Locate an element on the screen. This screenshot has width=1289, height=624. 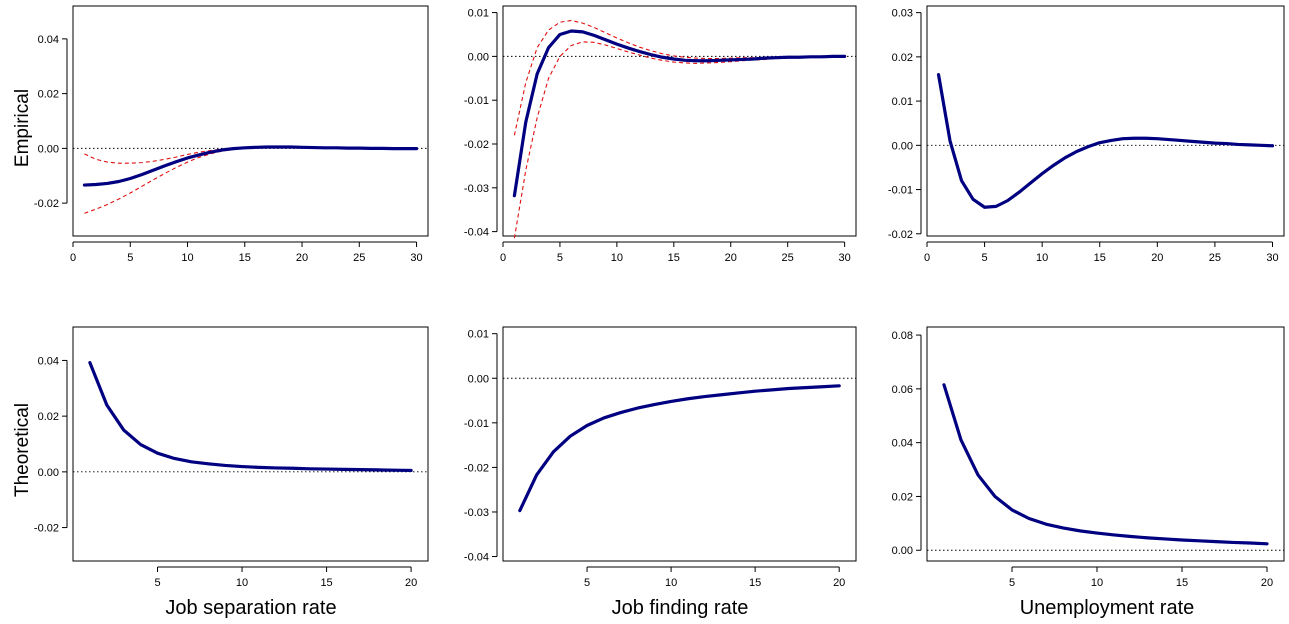
y-tick-label: 0.03 is located at coordinates (902, 14).